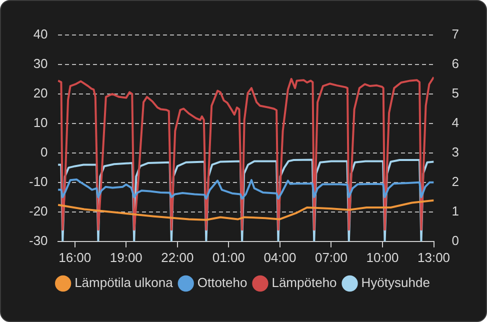 The image size is (487, 322). What do you see at coordinates (40, 34) in the screenshot?
I see `y-tick-label: 40` at bounding box center [40, 34].